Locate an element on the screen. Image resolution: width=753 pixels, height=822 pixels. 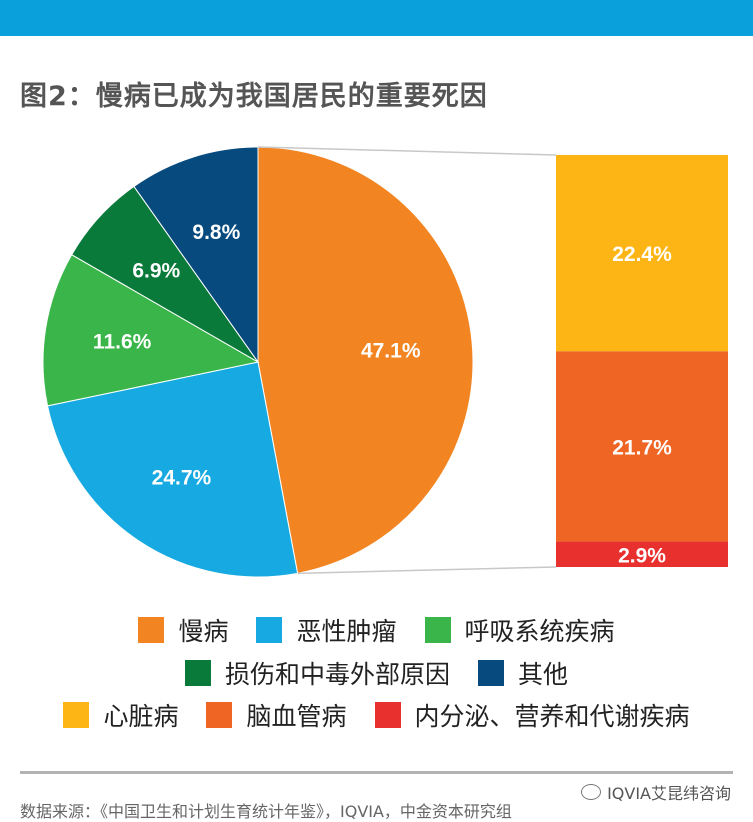
legend-item: 其他 is located at coordinates (523, 673).